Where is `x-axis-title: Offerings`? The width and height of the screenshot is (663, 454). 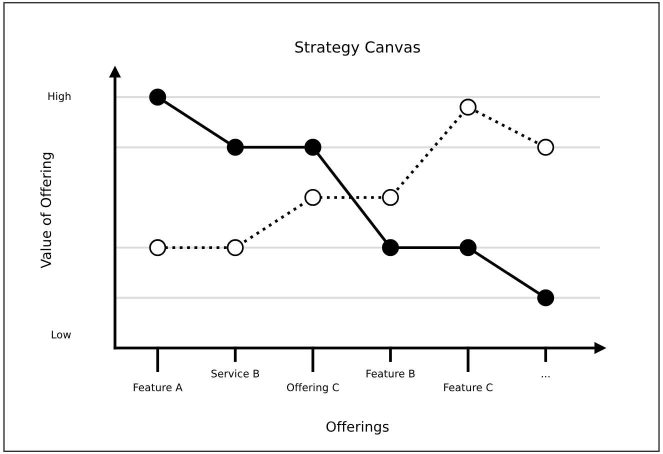 x-axis-title: Offerings is located at coordinates (357, 428).